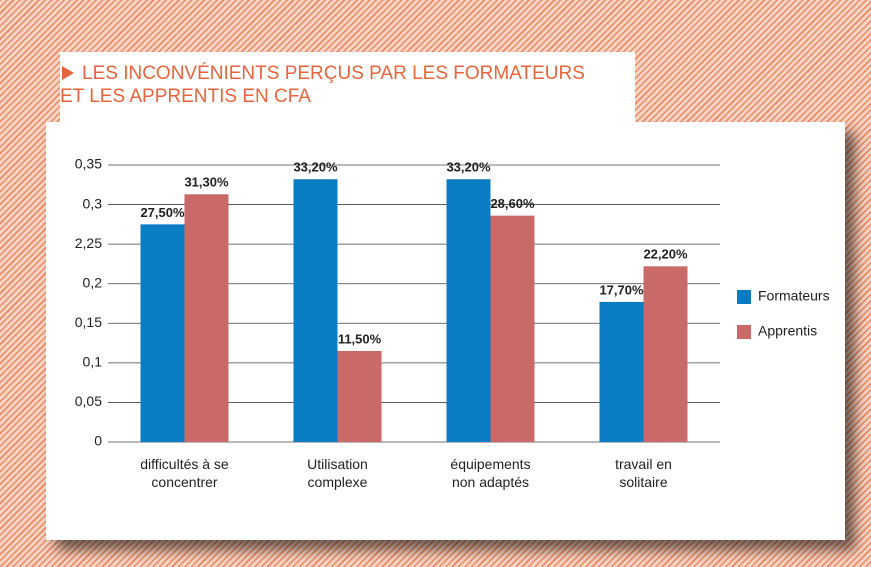 The height and width of the screenshot is (567, 871). Describe the element at coordinates (337, 473) in the screenshot. I see `x-tick-label: Utilisation complexe` at that location.